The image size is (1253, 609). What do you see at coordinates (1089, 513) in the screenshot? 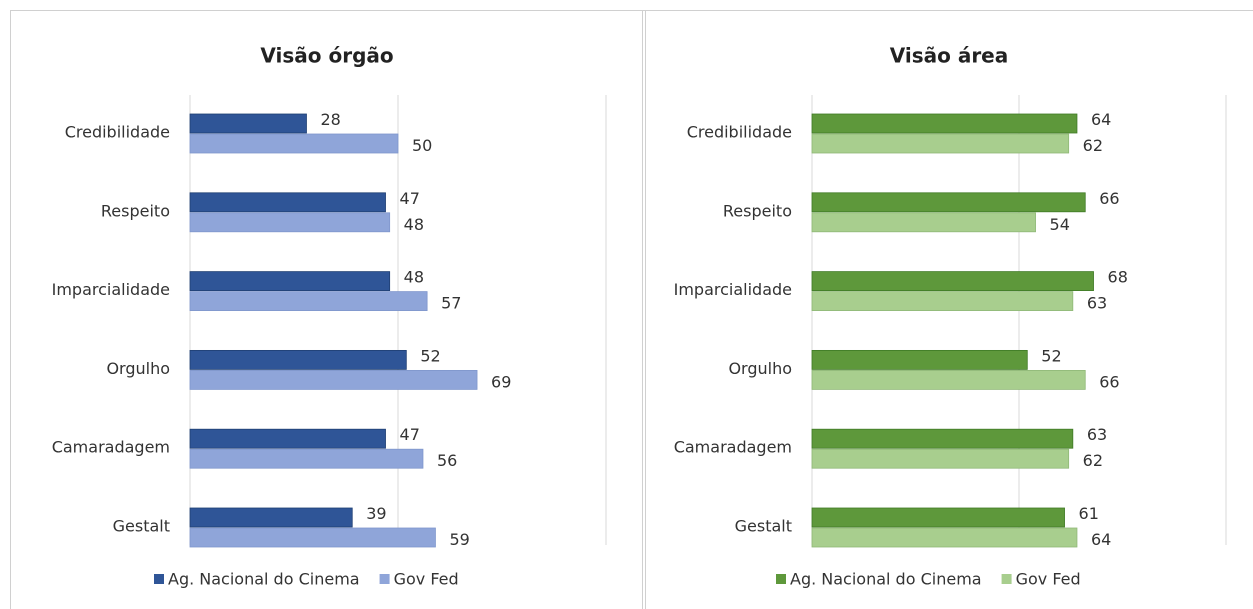
I see `data-label: 61` at bounding box center [1089, 513].